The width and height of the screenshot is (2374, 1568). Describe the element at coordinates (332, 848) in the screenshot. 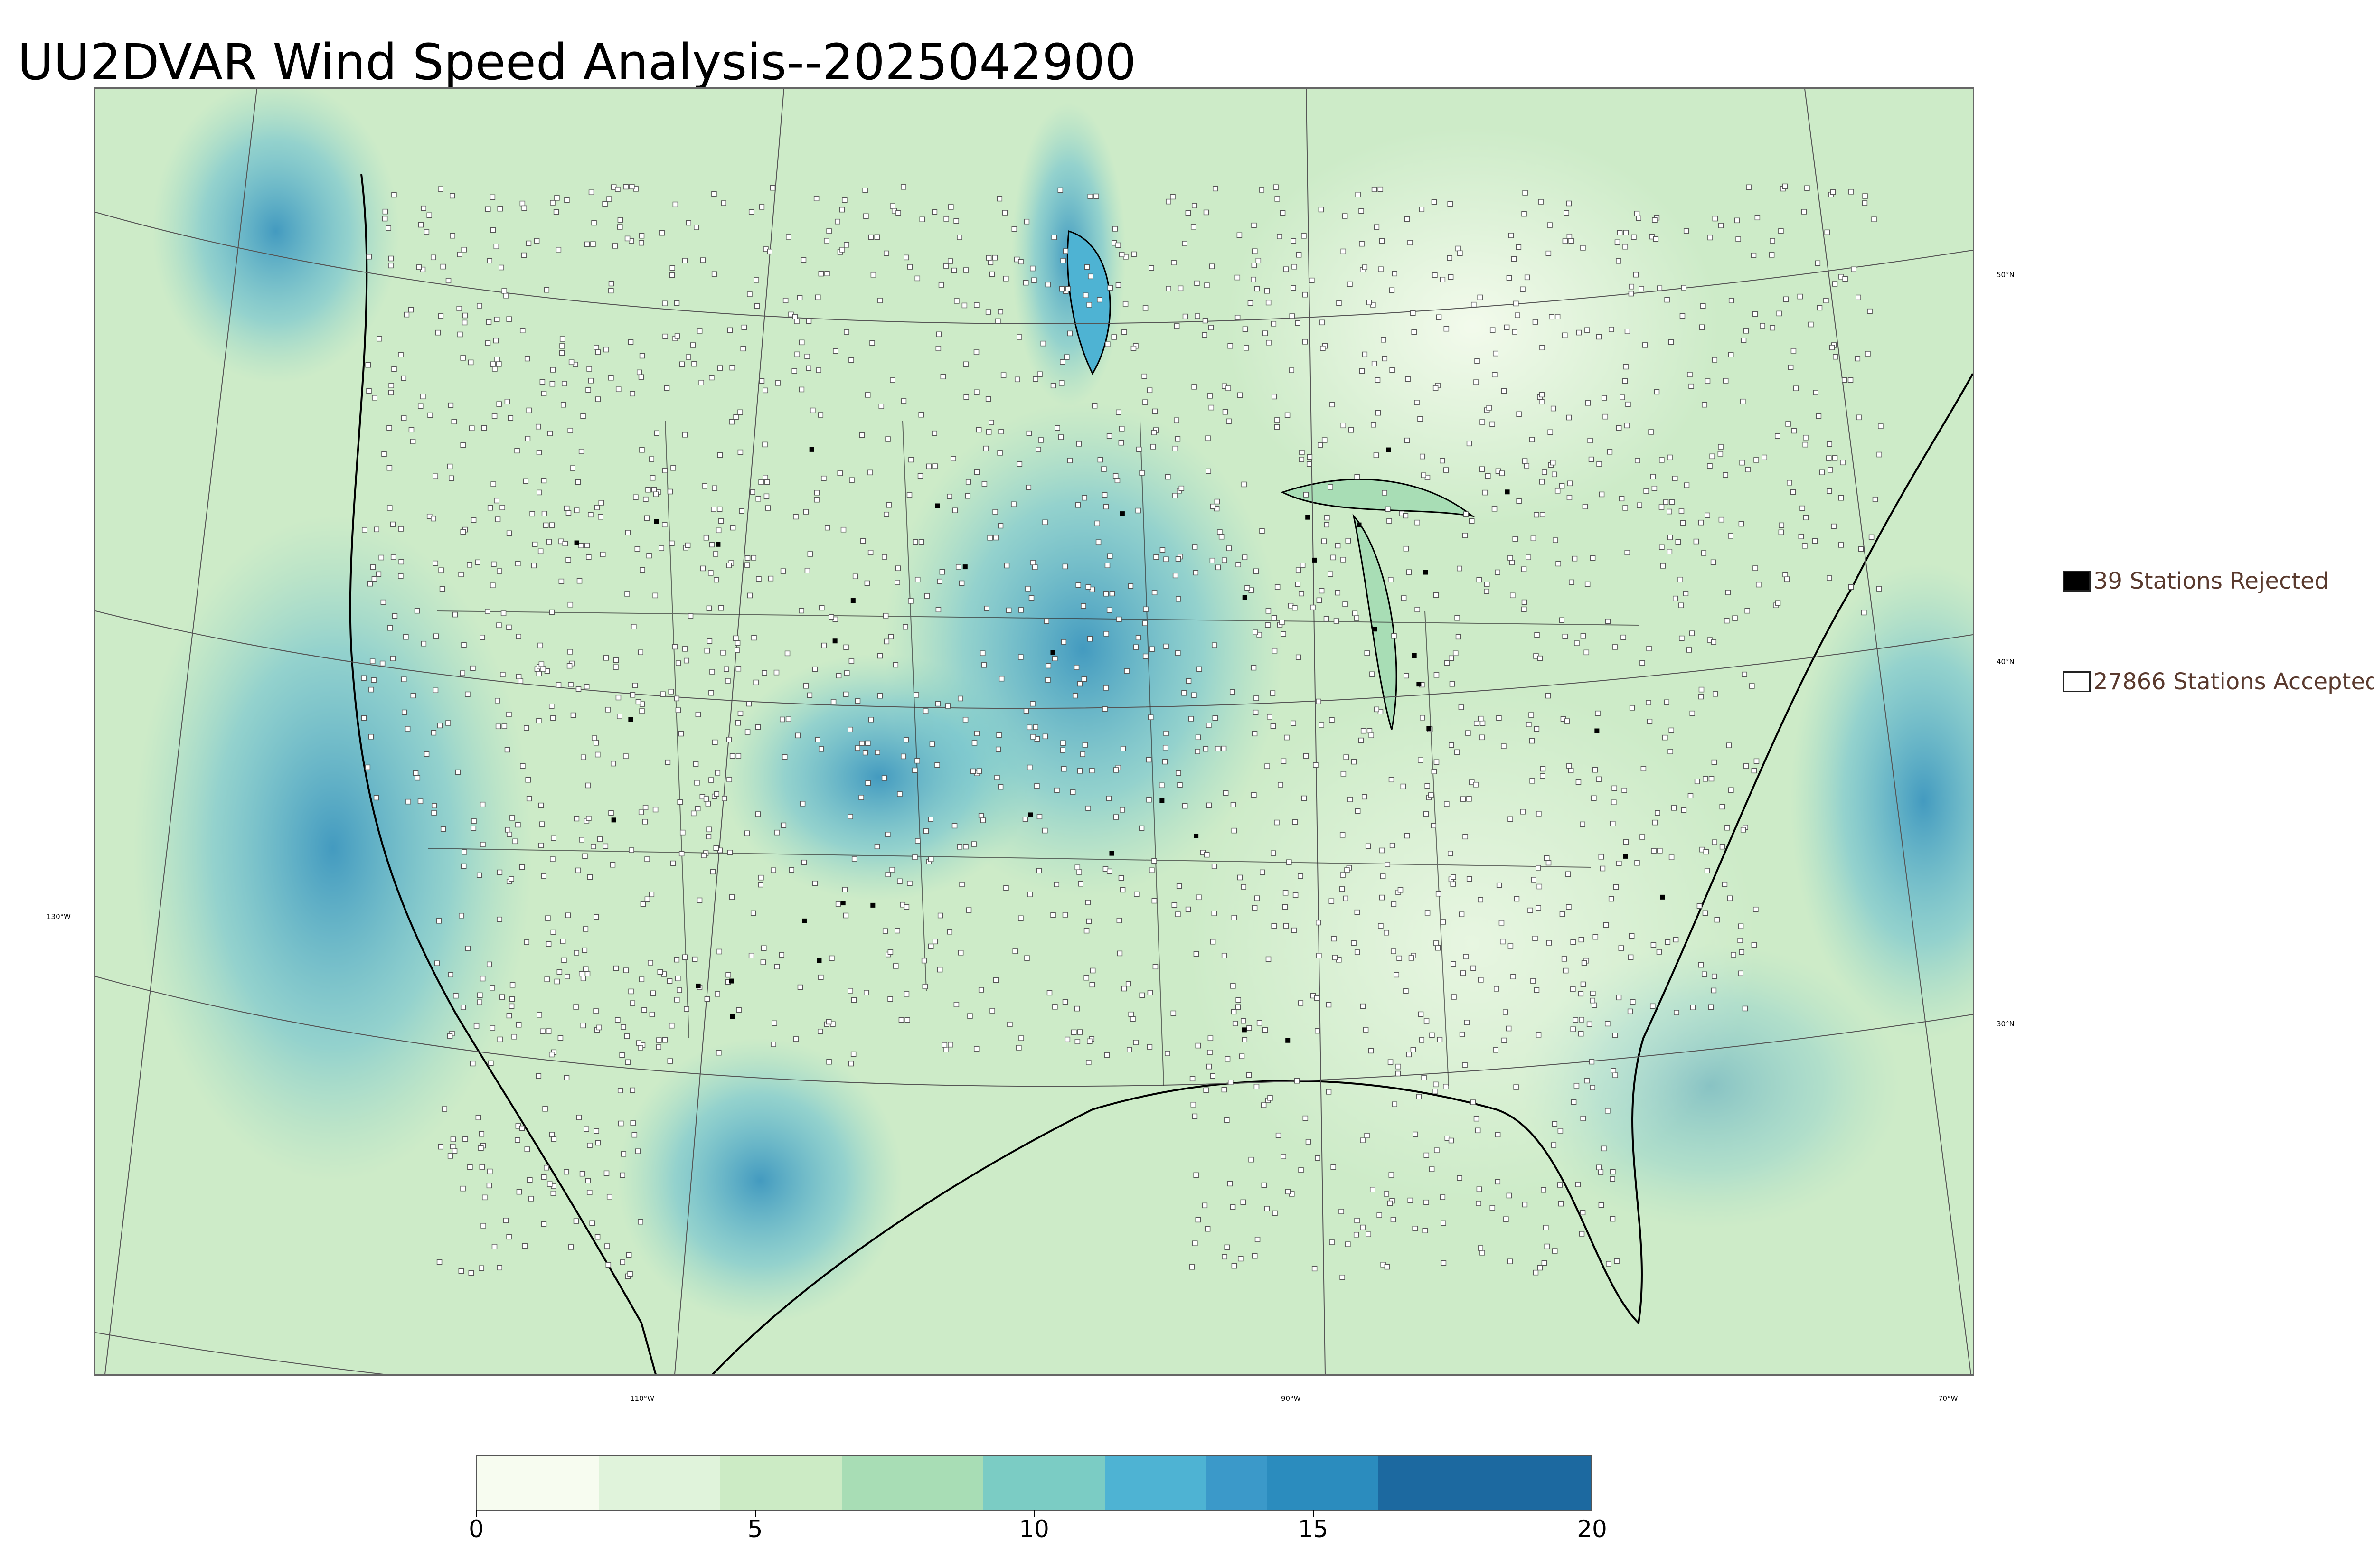

I see `pacific-wind-region` at that location.